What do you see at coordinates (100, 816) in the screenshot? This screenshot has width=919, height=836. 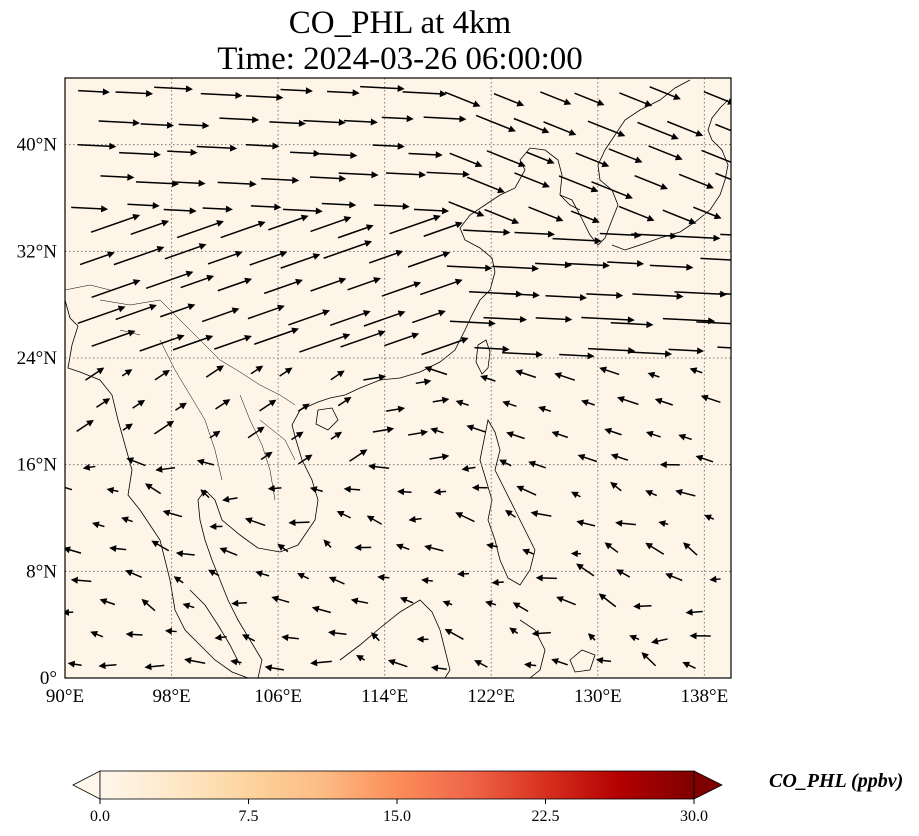 I see `colorbar-tick-label: 0.0` at bounding box center [100, 816].